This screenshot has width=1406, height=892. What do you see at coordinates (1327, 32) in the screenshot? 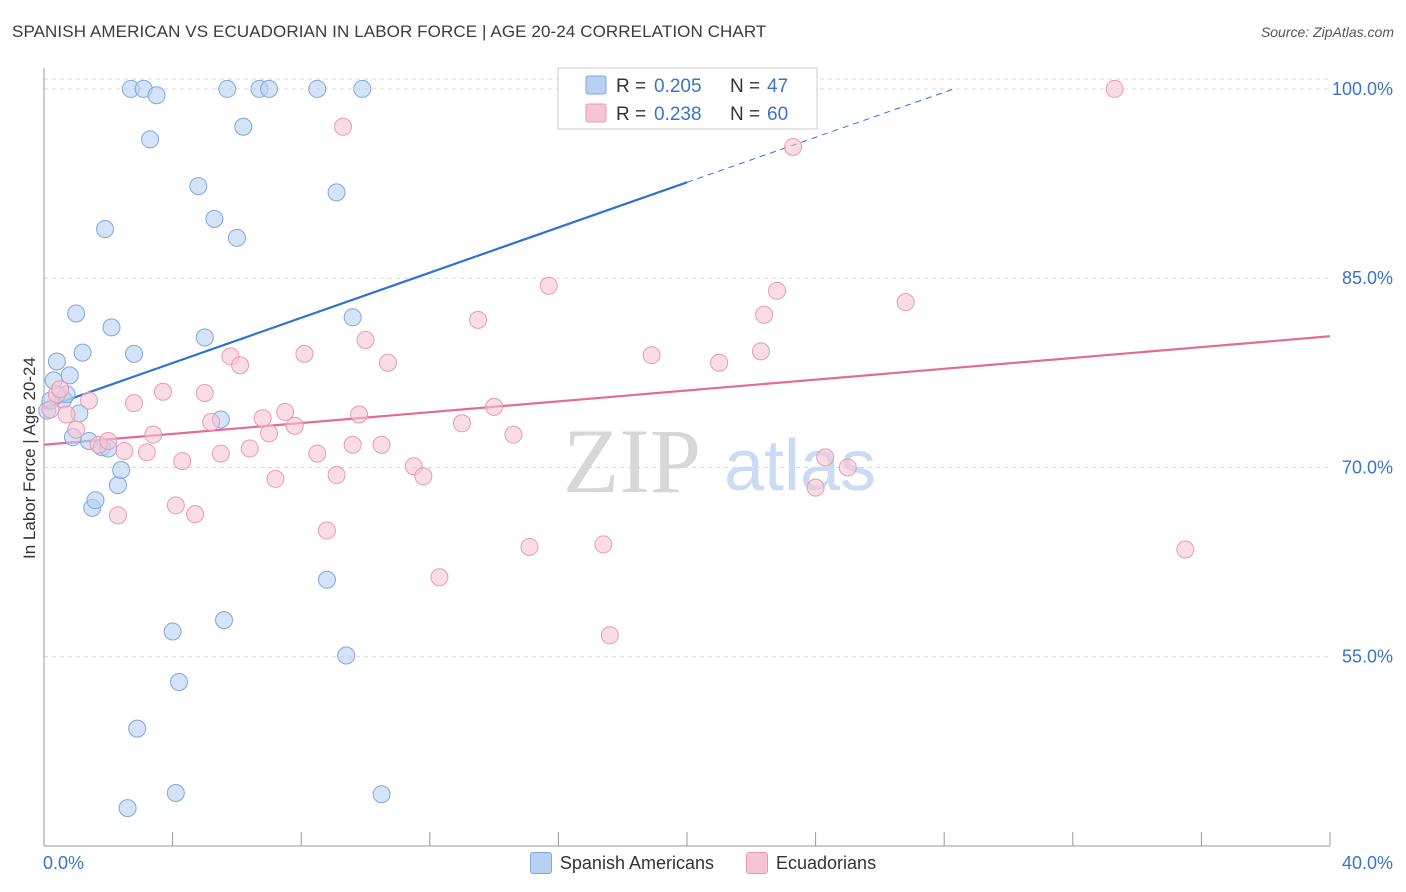
I see `chart-source: Source: ZipAtlas.com` at bounding box center [1327, 32].